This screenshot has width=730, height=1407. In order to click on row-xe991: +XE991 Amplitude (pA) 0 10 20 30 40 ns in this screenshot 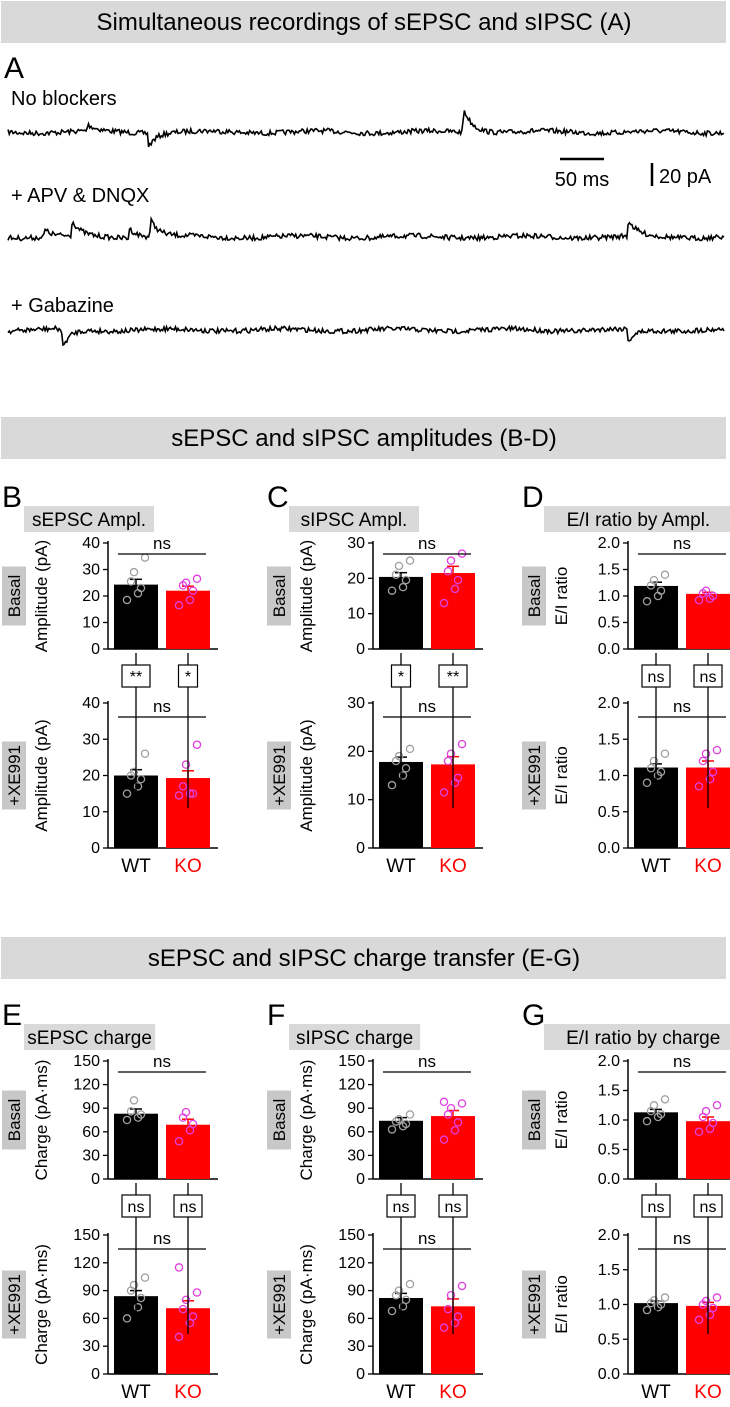, I will do `click(110, 776)`.